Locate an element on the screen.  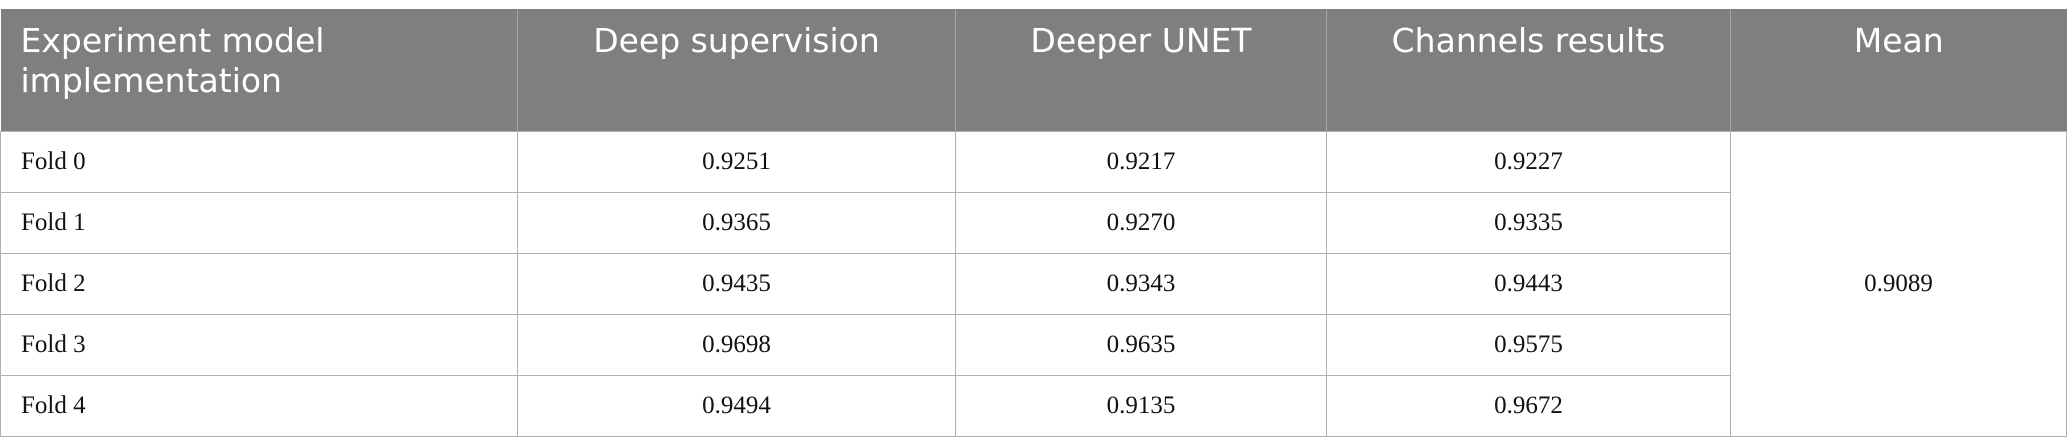
row-label: Fold 2 is located at coordinates (259, 284).